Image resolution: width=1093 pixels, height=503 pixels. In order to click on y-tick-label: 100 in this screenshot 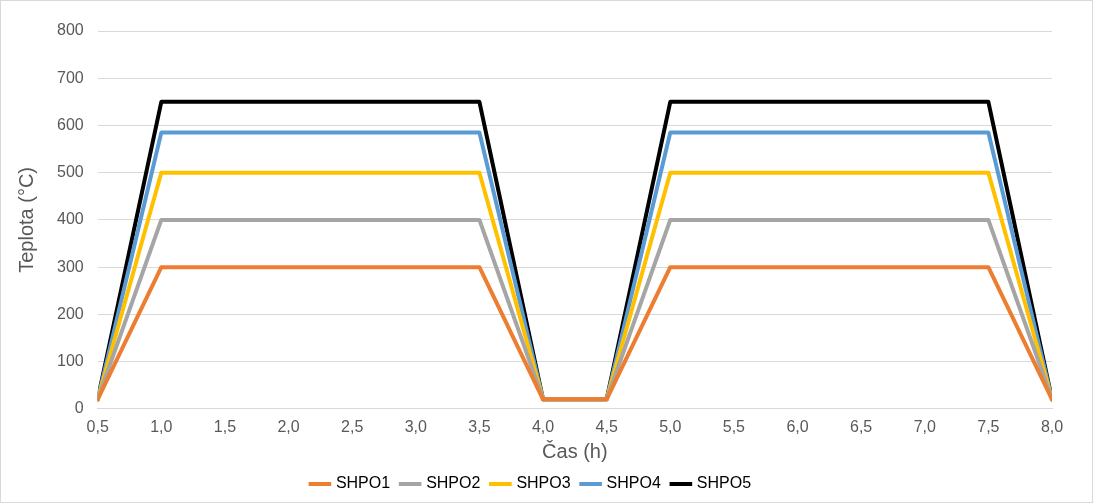, I will do `click(70, 360)`.